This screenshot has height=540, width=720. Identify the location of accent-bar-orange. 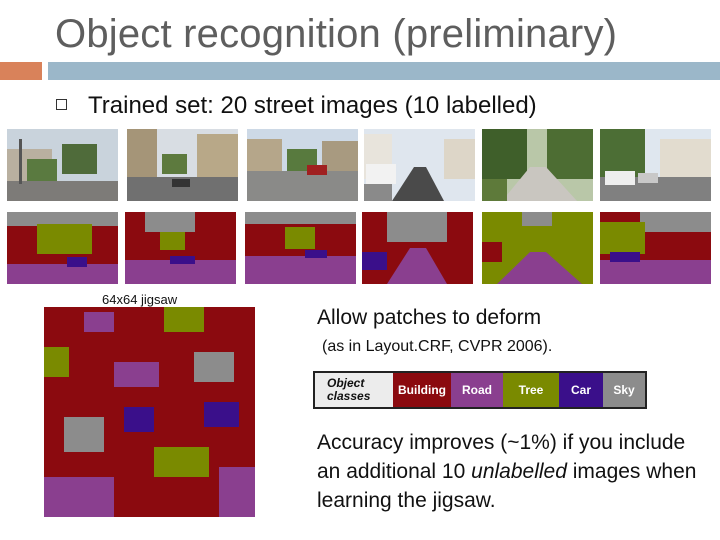
(21, 71).